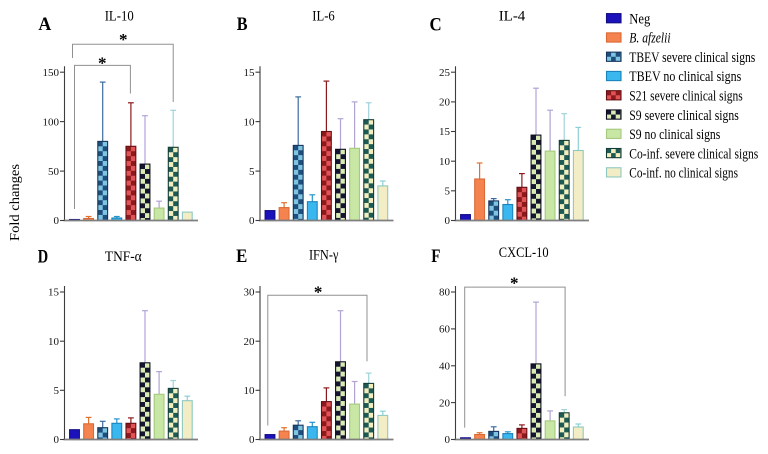  I want to click on svg-text: S9 severe clinical signs, so click(684, 116).